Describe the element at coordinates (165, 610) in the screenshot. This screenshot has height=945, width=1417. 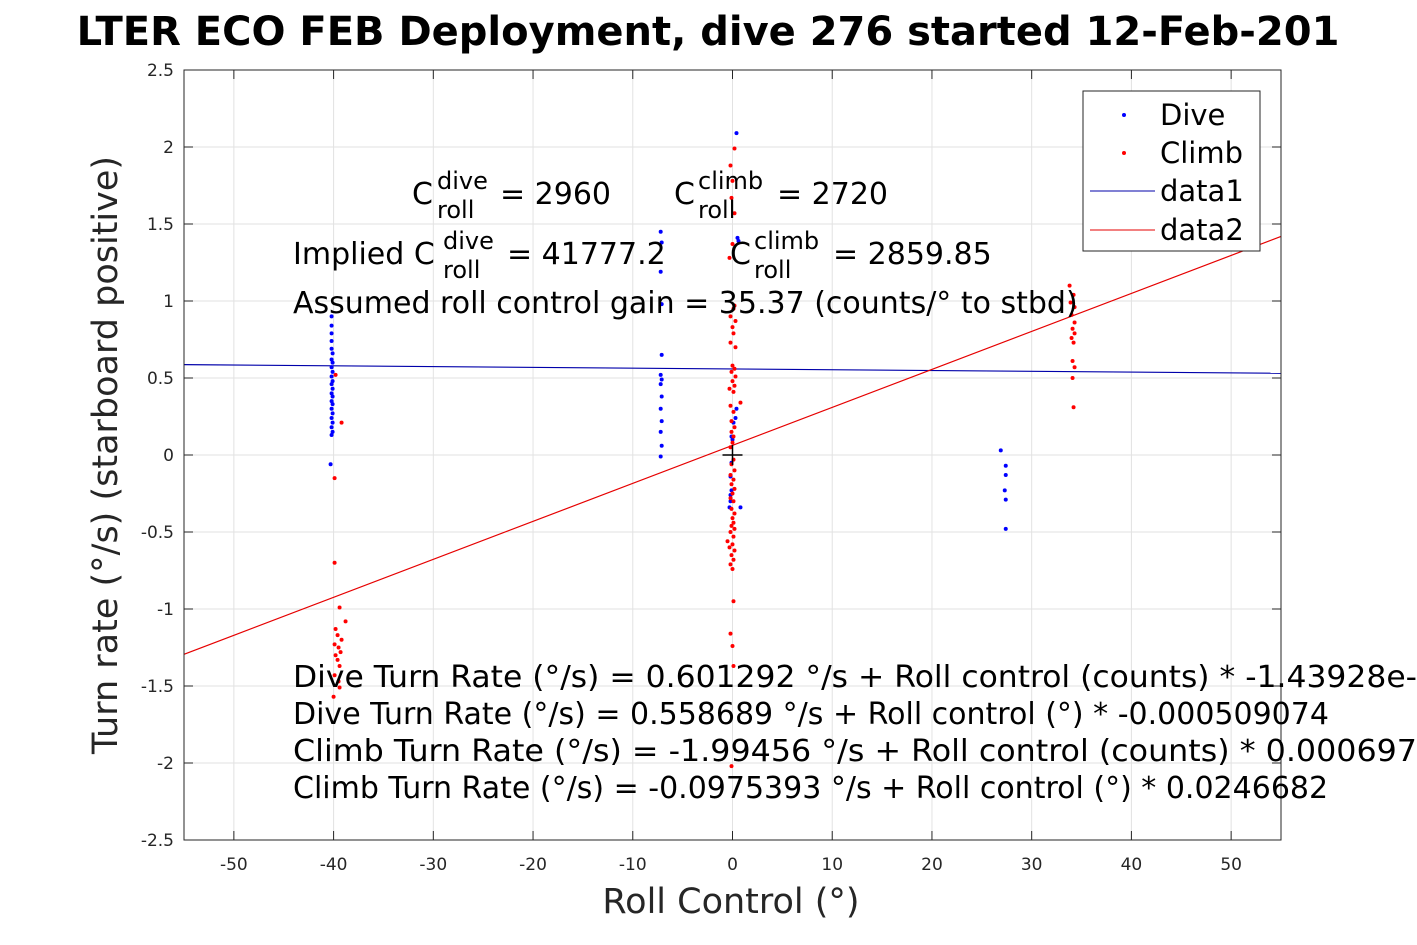
I see `y-tick-label: -1` at that location.